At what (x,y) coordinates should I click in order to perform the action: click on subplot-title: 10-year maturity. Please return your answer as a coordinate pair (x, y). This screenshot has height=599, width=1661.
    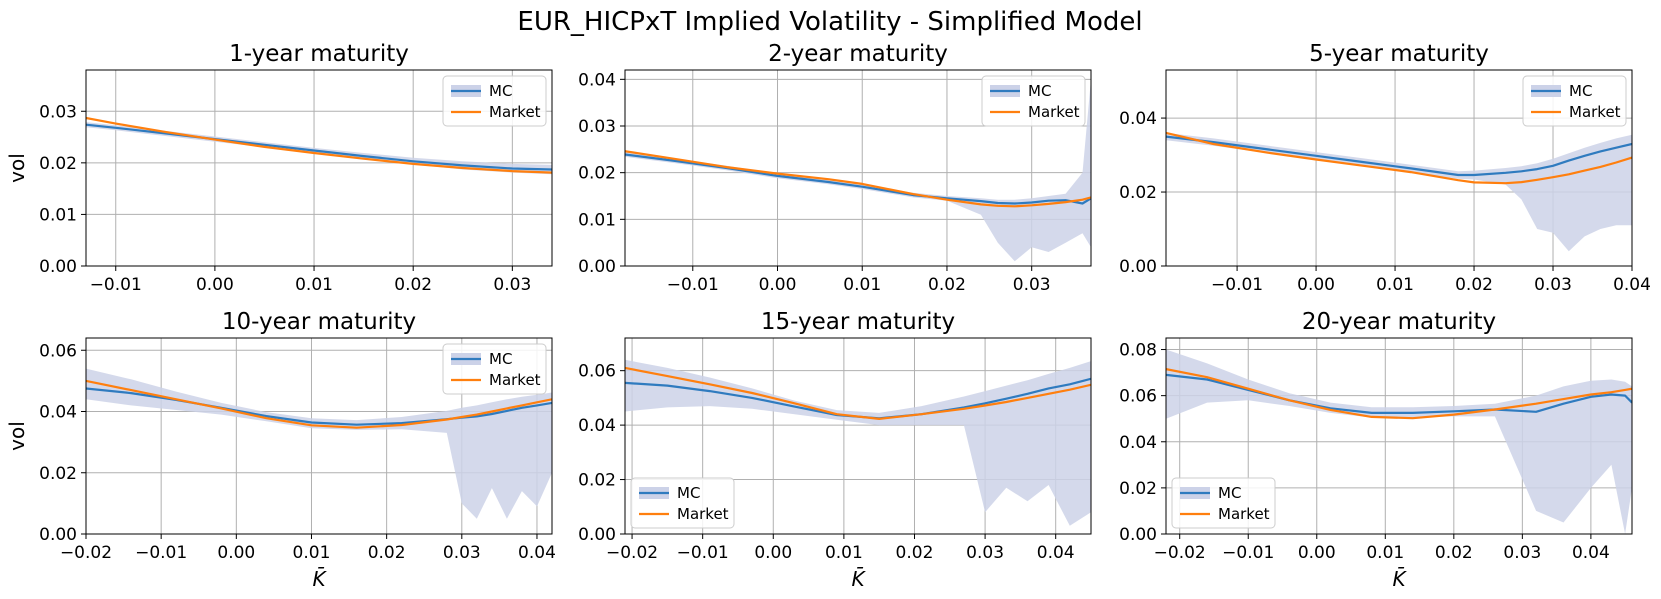
    Looking at the image, I should click on (319, 322).